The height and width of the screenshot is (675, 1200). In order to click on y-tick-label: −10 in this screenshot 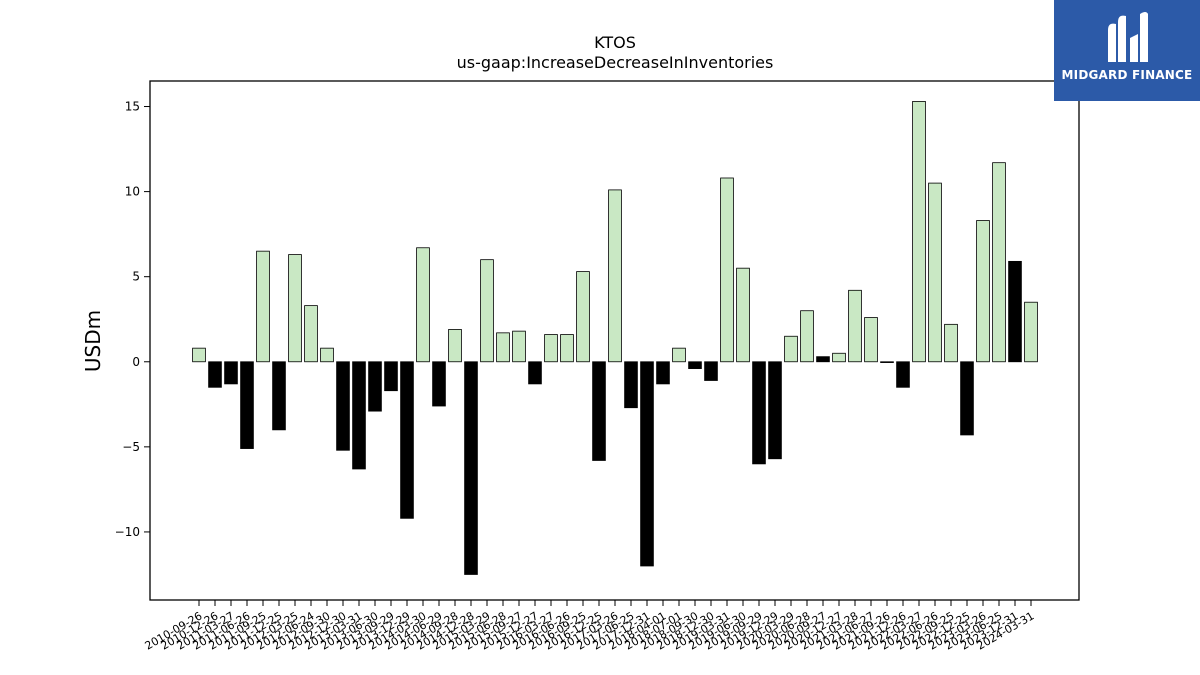, I will do `click(127, 532)`.